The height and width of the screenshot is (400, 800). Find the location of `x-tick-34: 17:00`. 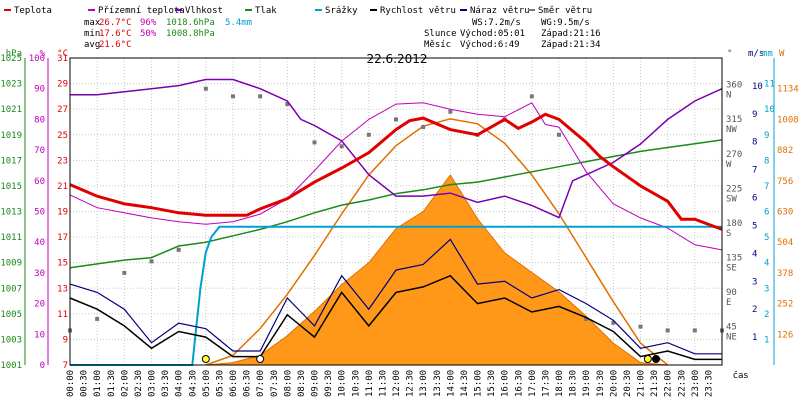

x-tick-34: 17:00 is located at coordinates (533, 383).